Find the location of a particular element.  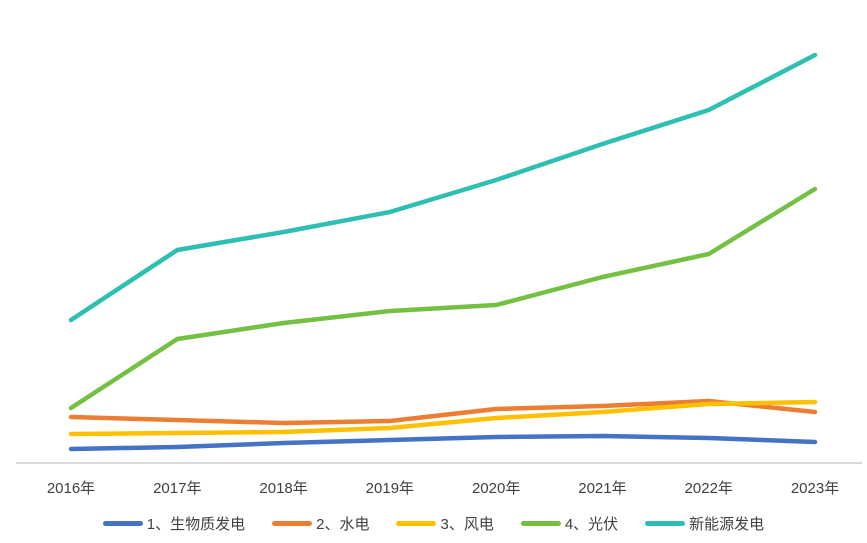

legend-item: 4、光伏 is located at coordinates (569, 523).